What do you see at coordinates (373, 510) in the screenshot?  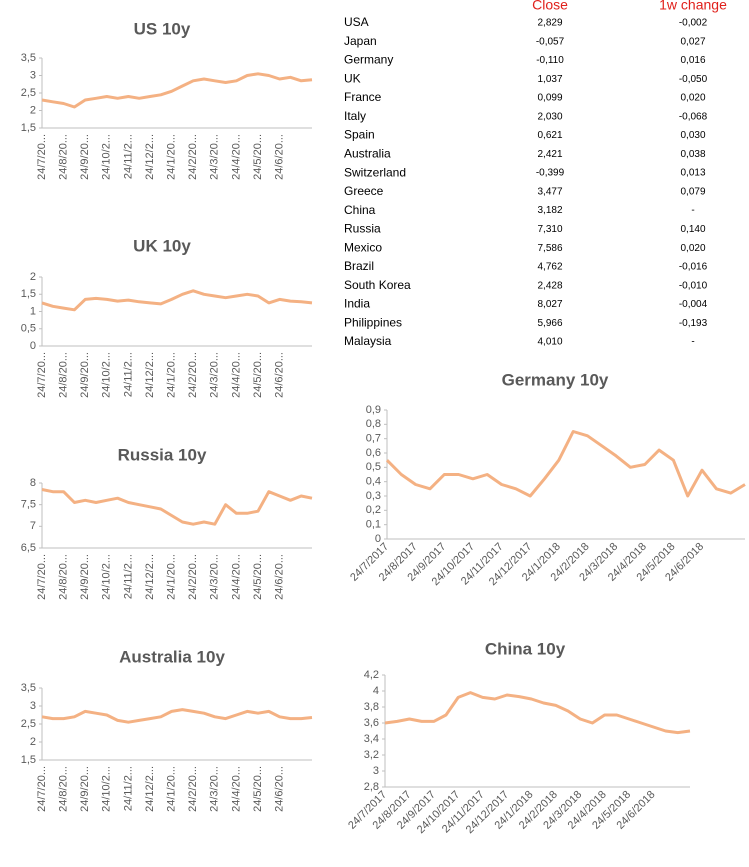 I see `y-tick-label: 0,2` at bounding box center [373, 510].